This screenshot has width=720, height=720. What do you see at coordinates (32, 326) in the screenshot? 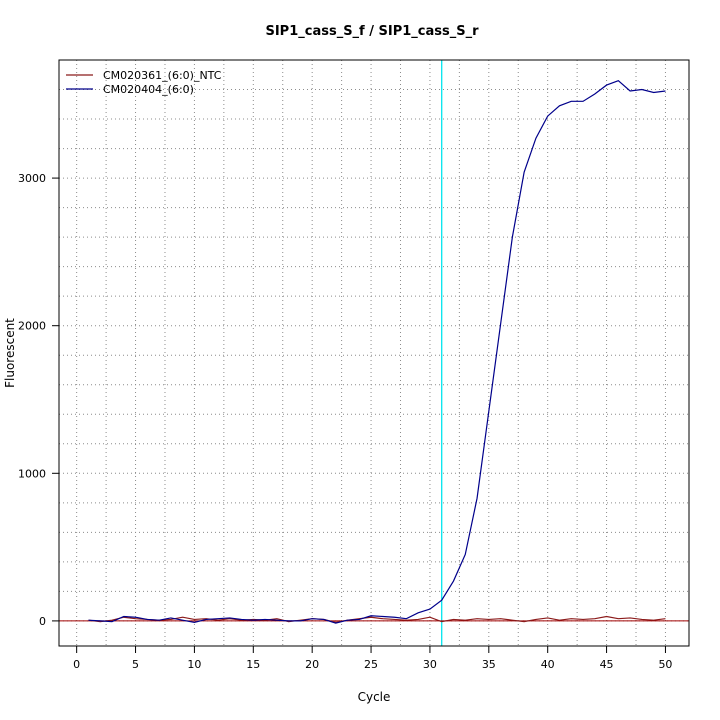
I see `y-tick-label: 2000` at bounding box center [32, 326].